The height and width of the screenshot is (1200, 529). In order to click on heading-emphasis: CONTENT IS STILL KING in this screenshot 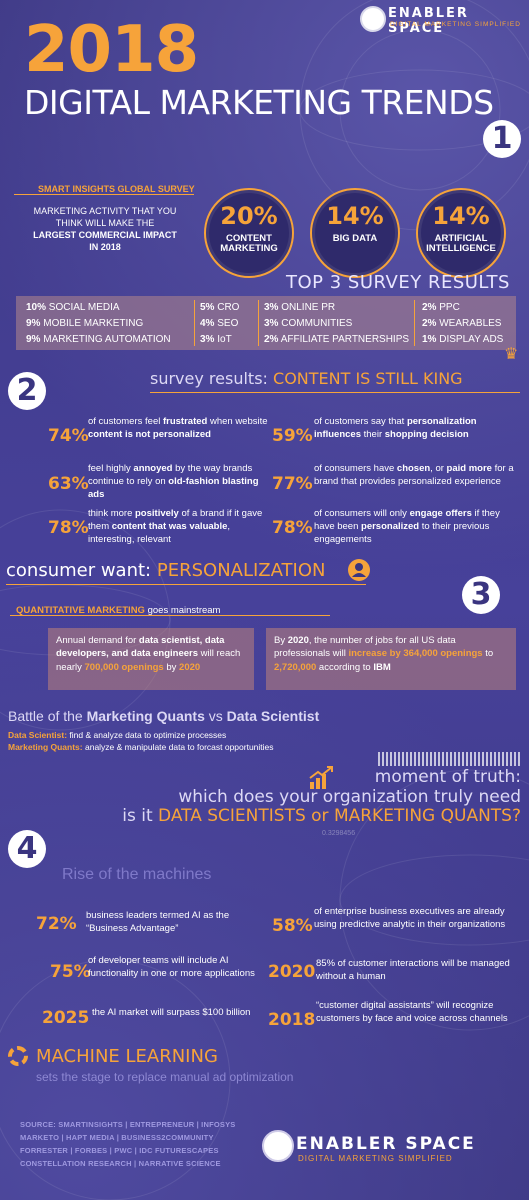, I will do `click(368, 378)`.